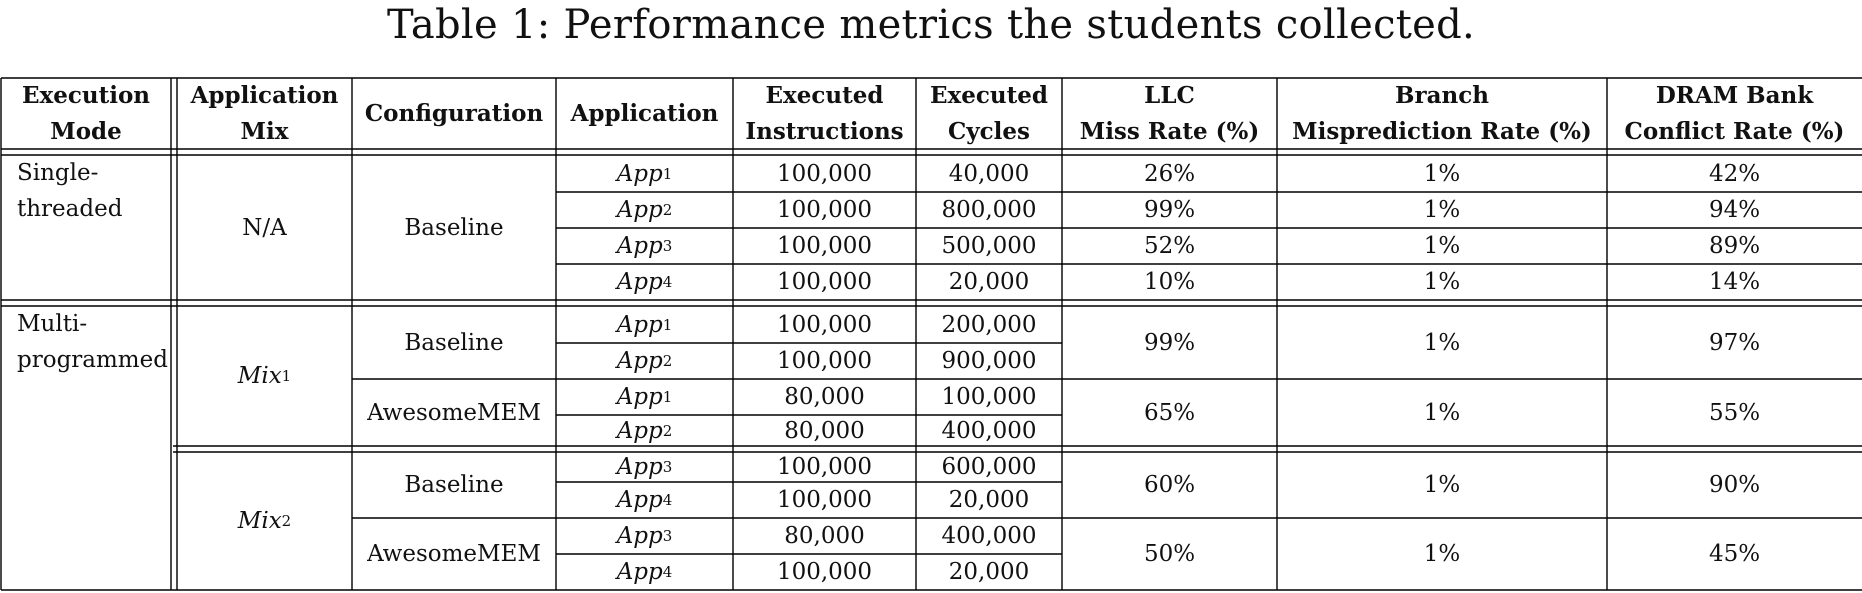  Describe the element at coordinates (1734, 554) in the screenshot. I see `dram-conflict-cell: 45%` at that location.